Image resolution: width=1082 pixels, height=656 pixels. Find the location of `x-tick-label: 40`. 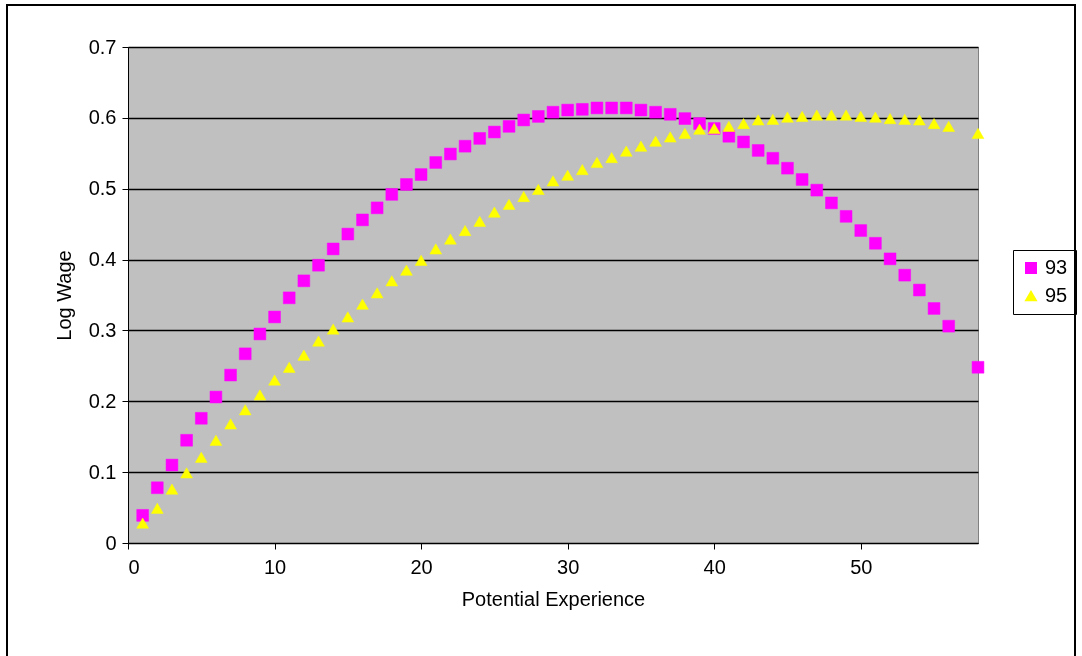

x-tick-label: 40 is located at coordinates (714, 566).